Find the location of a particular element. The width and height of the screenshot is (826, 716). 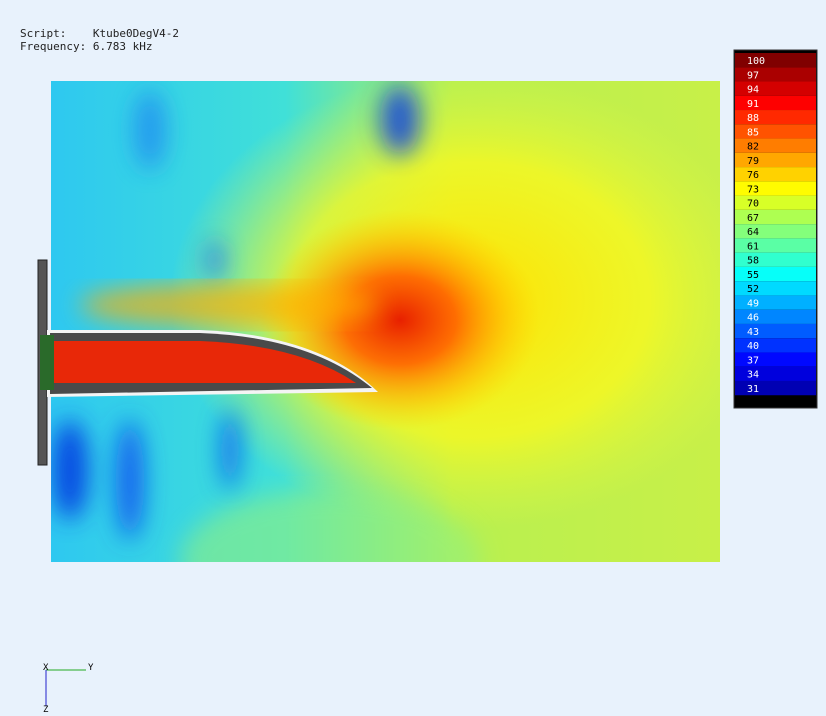

driver is located at coordinates (47, 362).